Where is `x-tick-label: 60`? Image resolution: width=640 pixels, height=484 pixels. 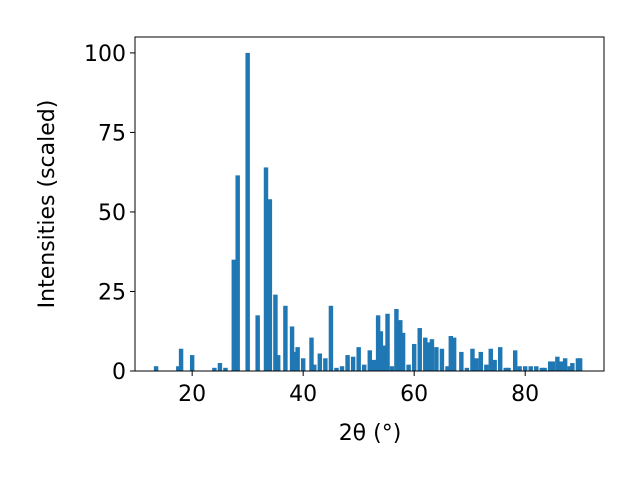
x-tick-label: 60 is located at coordinates (414, 394).